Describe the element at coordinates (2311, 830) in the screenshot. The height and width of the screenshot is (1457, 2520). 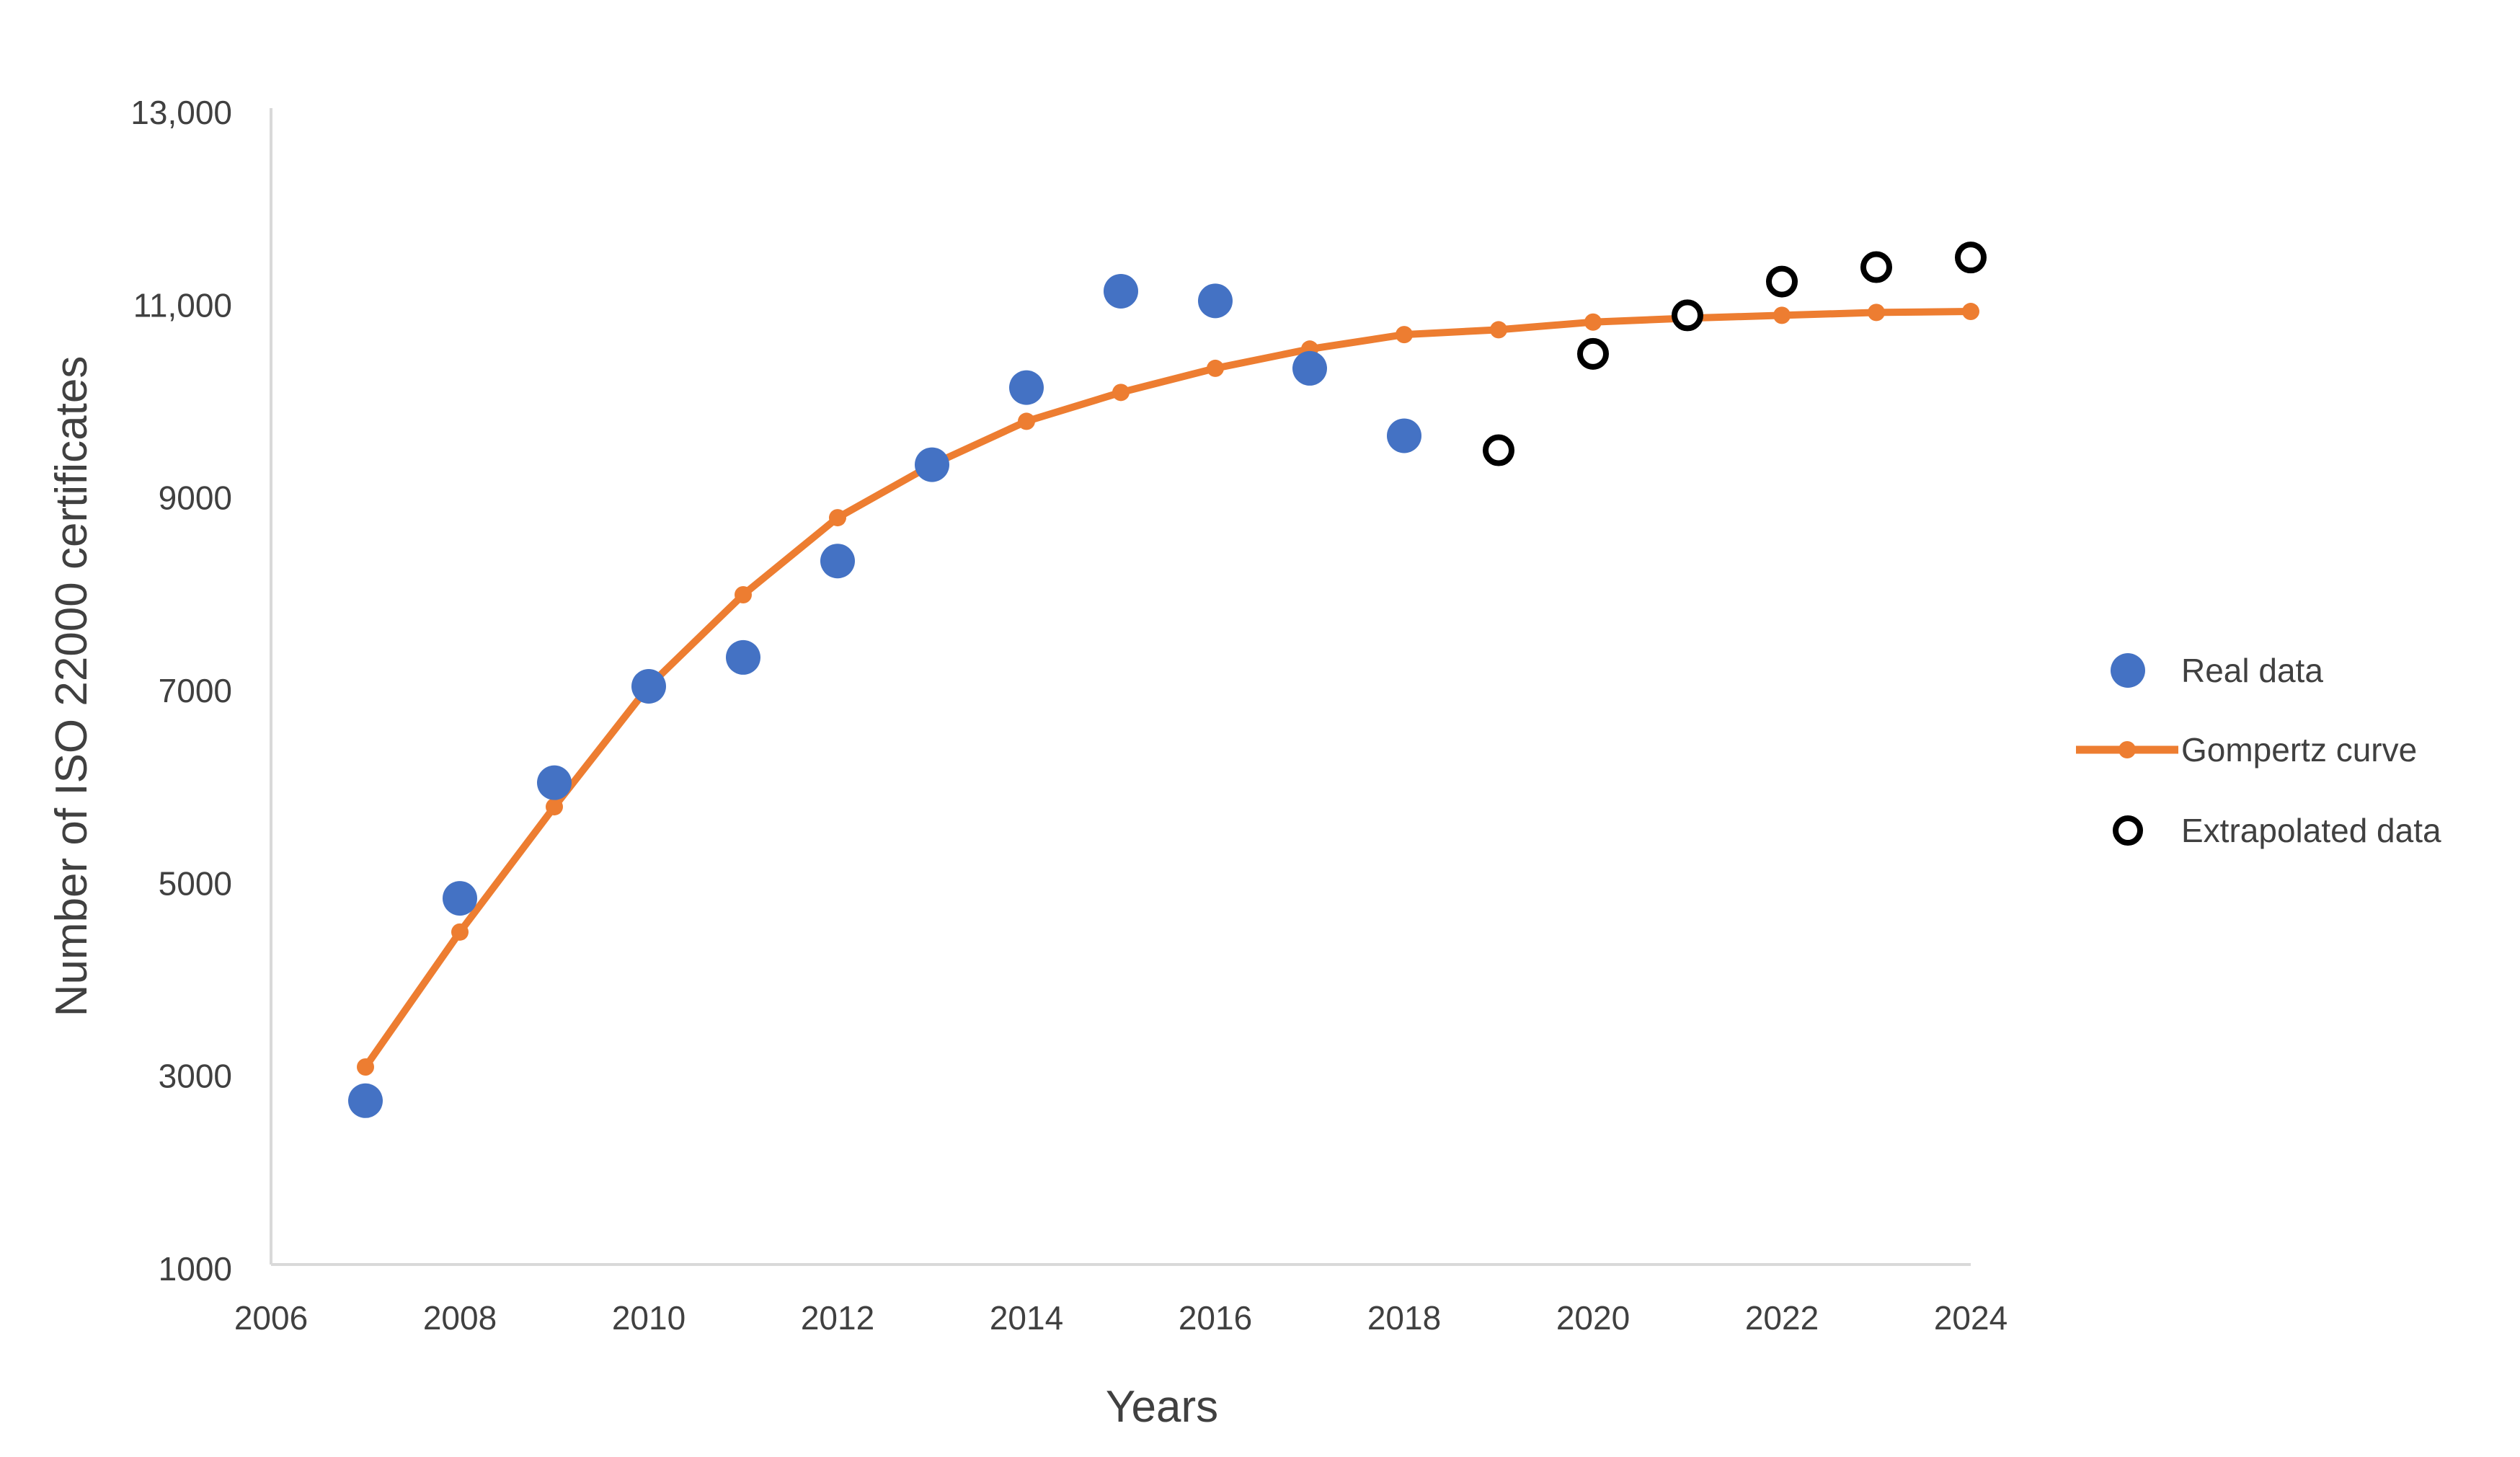
I see `legend-extrapolated-label: Extrapolated data` at that location.